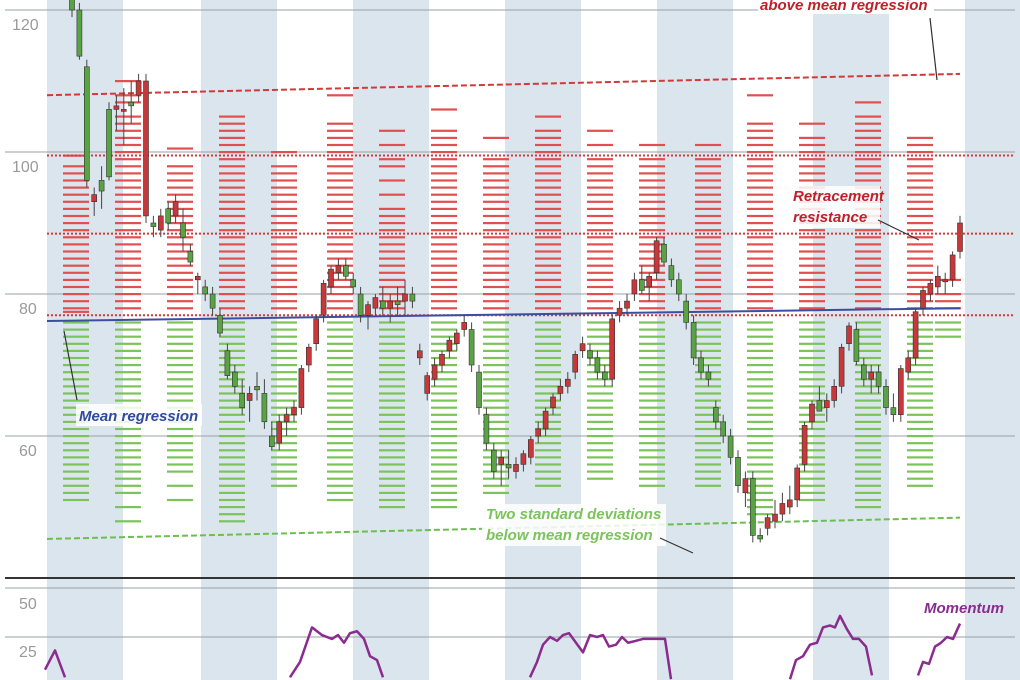  Describe the element at coordinates (70, 365) in the screenshot. I see `leader-line-mean` at that location.